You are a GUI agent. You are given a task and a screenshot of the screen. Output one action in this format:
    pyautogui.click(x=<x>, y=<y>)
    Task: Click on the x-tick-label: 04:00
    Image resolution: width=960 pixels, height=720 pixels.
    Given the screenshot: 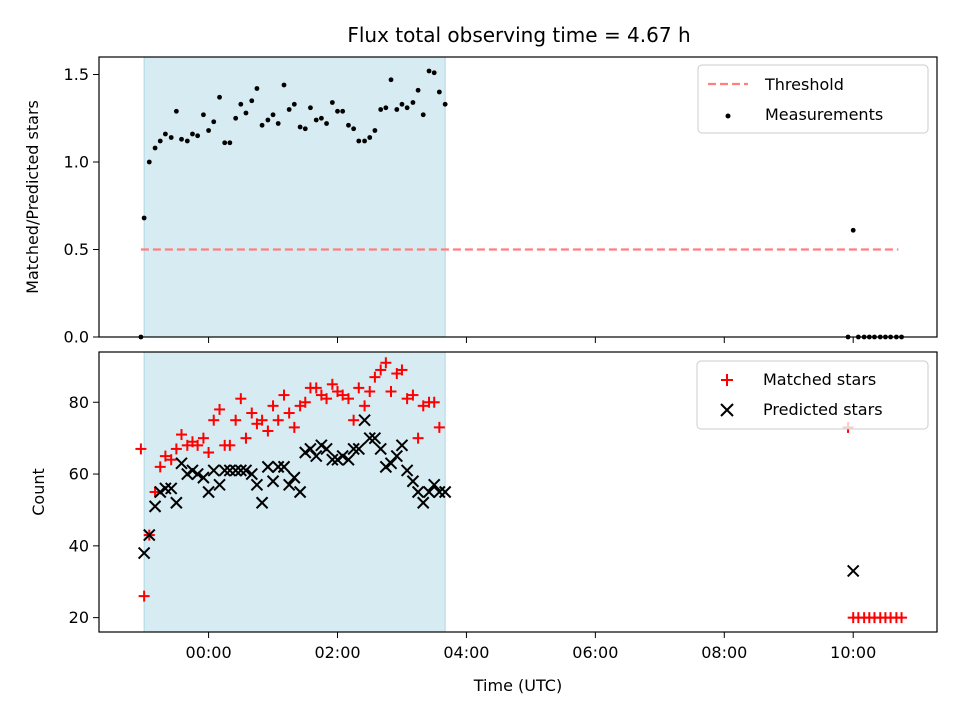 What is the action you would take?
    pyautogui.click(x=466, y=652)
    